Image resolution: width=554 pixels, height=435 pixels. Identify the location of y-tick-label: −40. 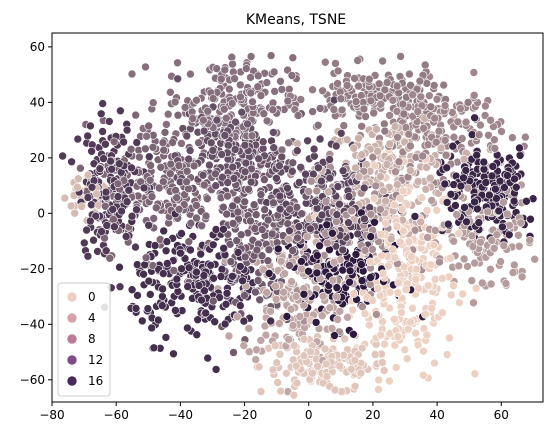
(32, 324).